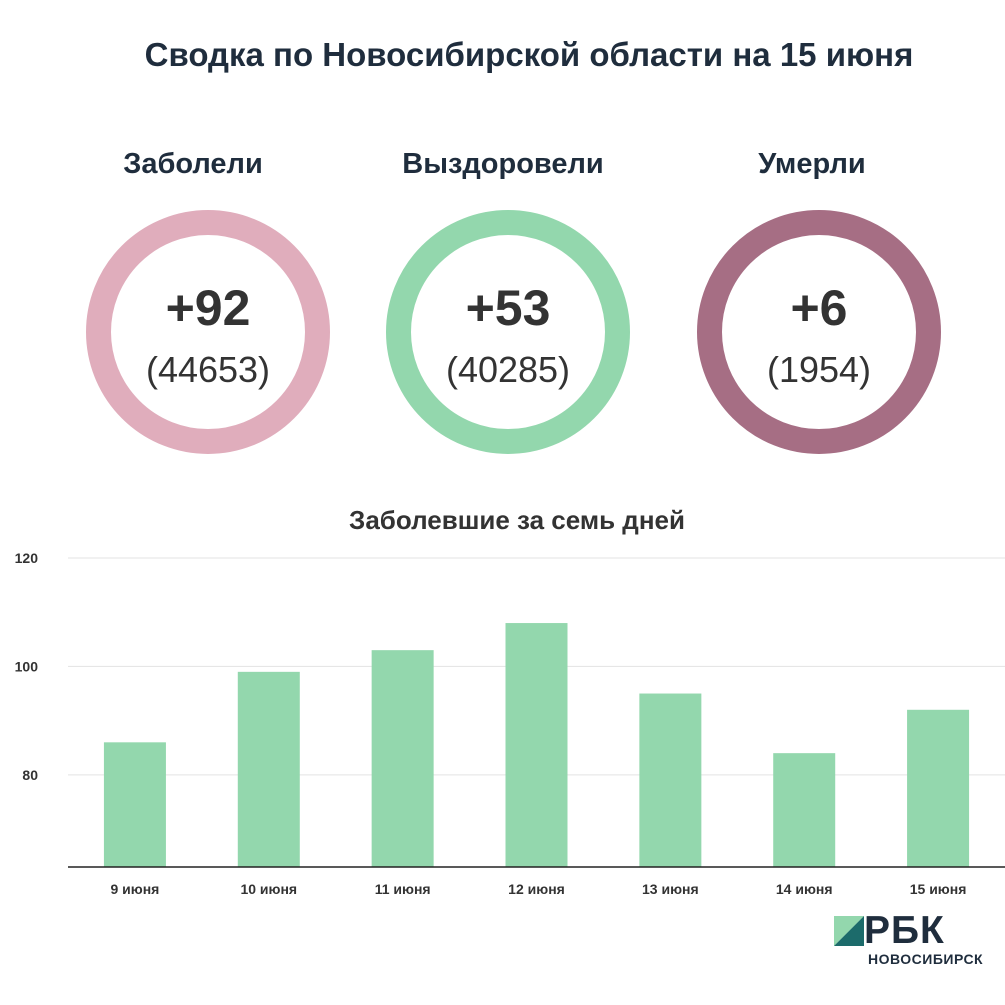 This screenshot has height=1005, width=1005. What do you see at coordinates (208, 308) in the screenshot?
I see `delta-infected: +92` at bounding box center [208, 308].